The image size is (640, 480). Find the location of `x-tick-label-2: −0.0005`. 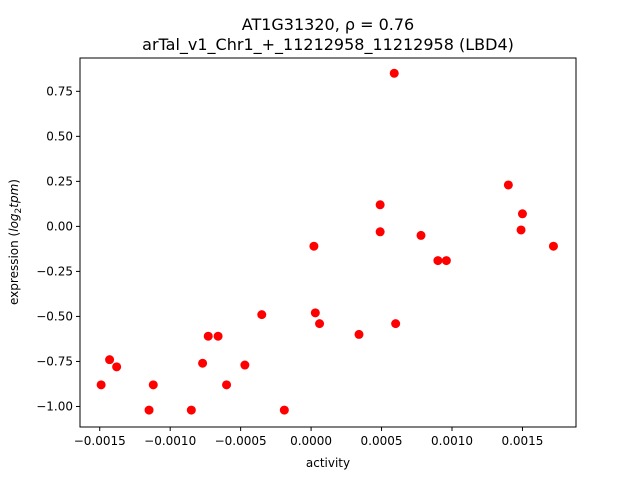

x-tick-label-2: −0.0005 is located at coordinates (241, 441).